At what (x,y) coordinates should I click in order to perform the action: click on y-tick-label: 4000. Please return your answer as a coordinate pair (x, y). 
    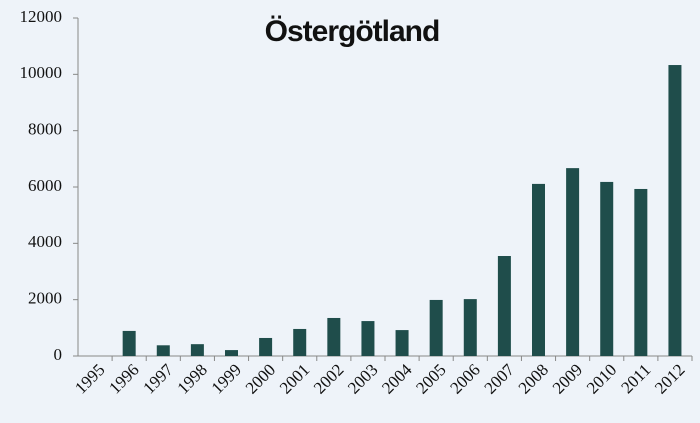
    Looking at the image, I should click on (45, 241).